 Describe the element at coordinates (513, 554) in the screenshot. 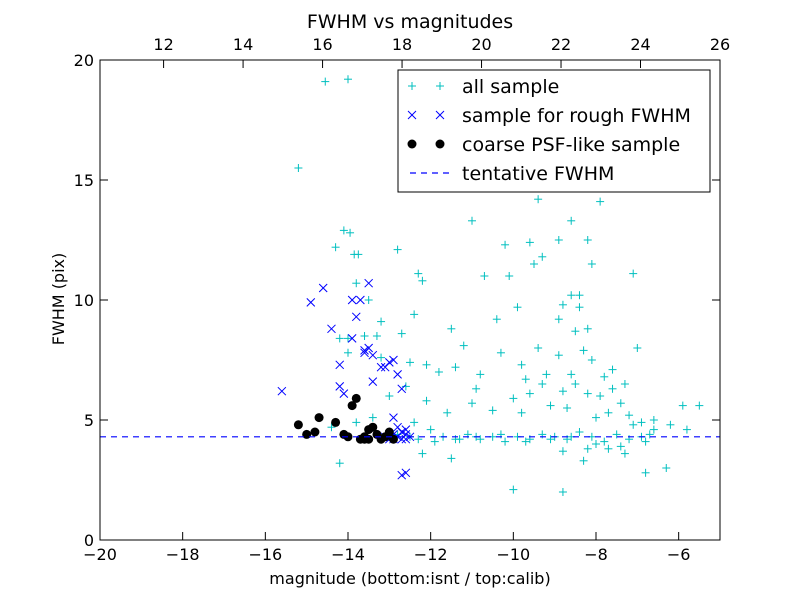

I see `x-tick-label: −10` at that location.